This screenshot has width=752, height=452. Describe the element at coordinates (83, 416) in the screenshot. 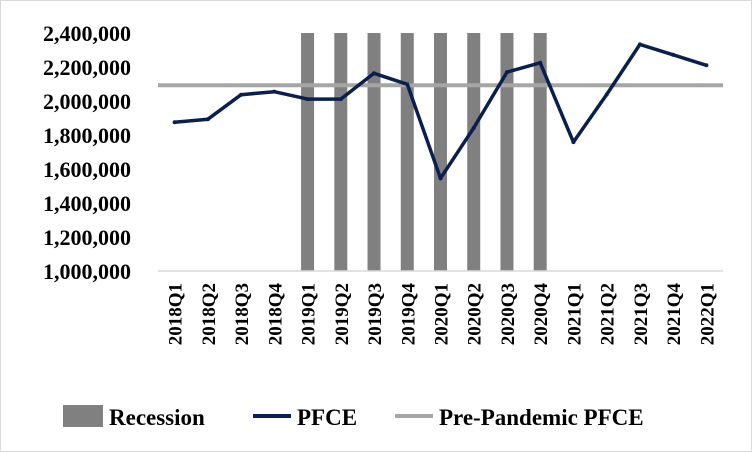

I see `legend-swatch-recession` at that location.